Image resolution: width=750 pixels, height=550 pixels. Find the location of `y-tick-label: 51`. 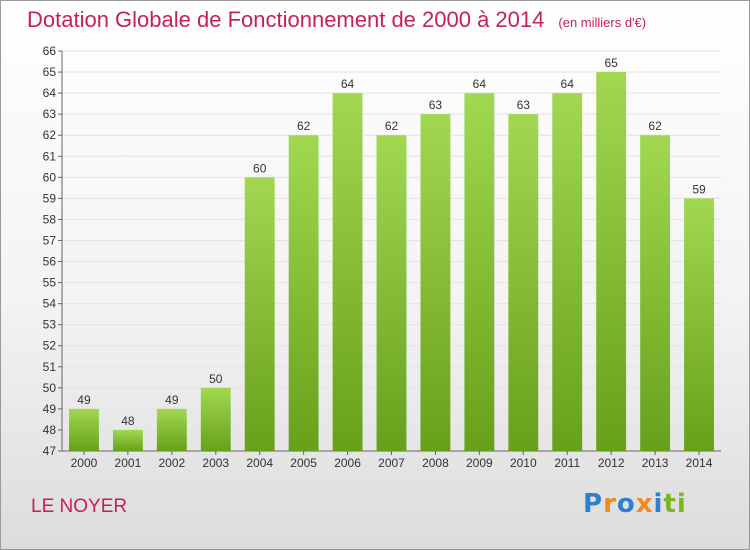

y-tick-label: 51 is located at coordinates (50, 367).